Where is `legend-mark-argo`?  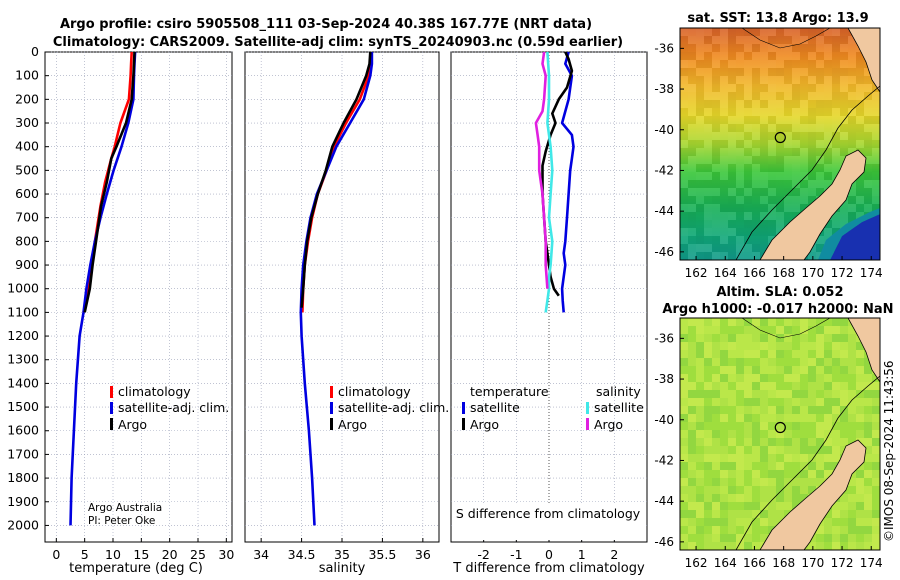
legend-mark-argo is located at coordinates (331, 424).